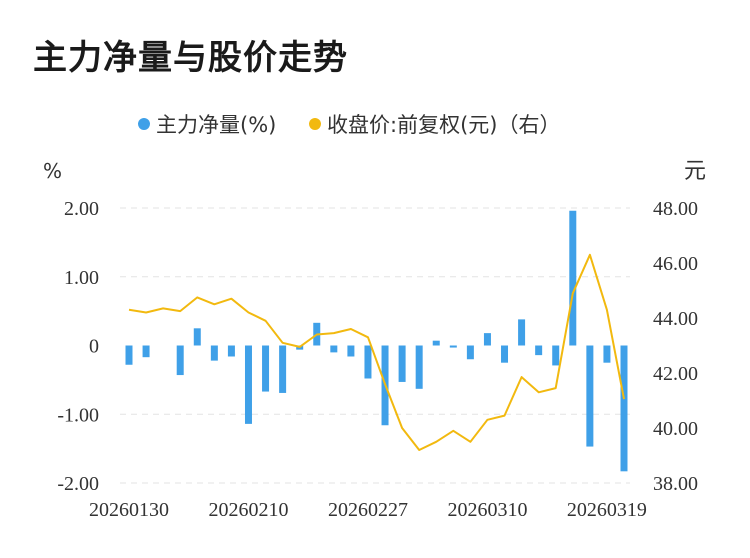 Image resolution: width=750 pixels, height=558 pixels. What do you see at coordinates (81, 278) in the screenshot?
I see `left-tick-label: 1.00` at bounding box center [81, 278].